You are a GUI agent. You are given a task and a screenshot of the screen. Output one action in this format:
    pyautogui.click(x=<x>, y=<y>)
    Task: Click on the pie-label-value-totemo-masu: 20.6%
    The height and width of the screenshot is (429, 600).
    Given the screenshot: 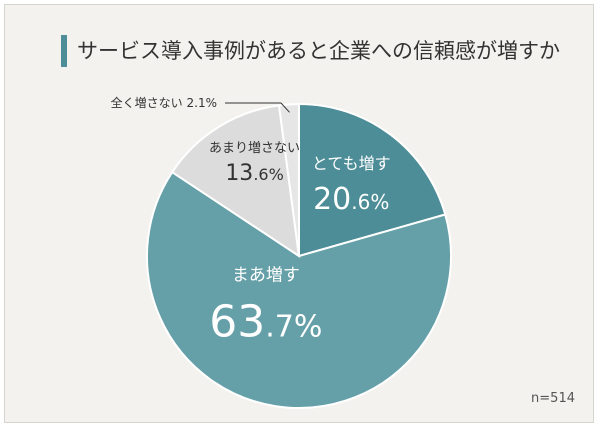 What is the action you would take?
    pyautogui.click(x=351, y=199)
    